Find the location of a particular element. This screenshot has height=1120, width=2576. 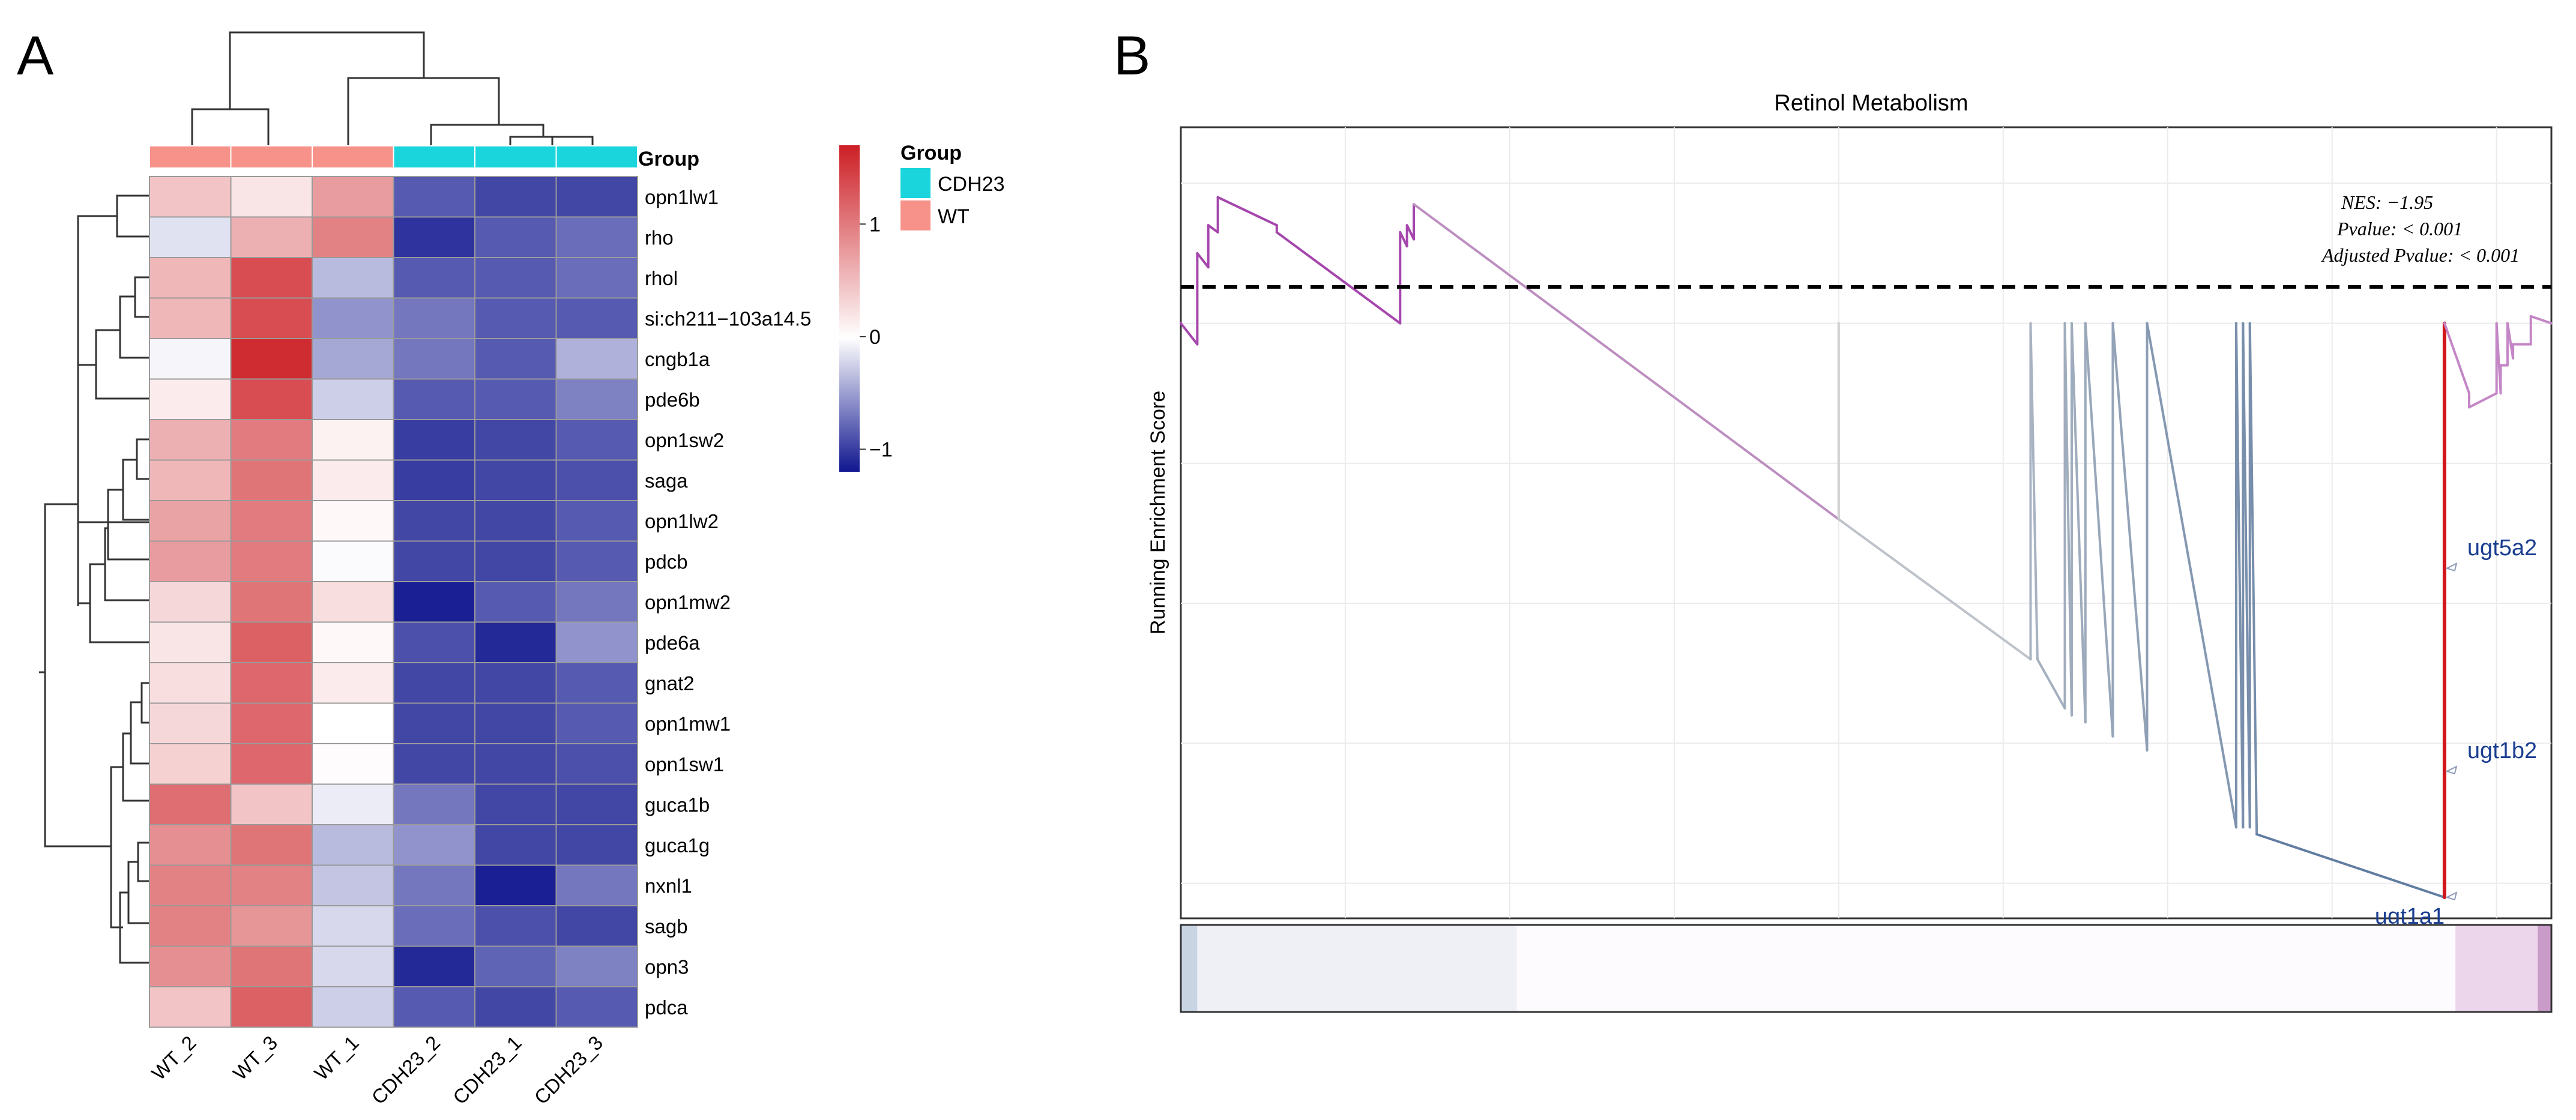

row-label: nxnl1 is located at coordinates (668, 886).